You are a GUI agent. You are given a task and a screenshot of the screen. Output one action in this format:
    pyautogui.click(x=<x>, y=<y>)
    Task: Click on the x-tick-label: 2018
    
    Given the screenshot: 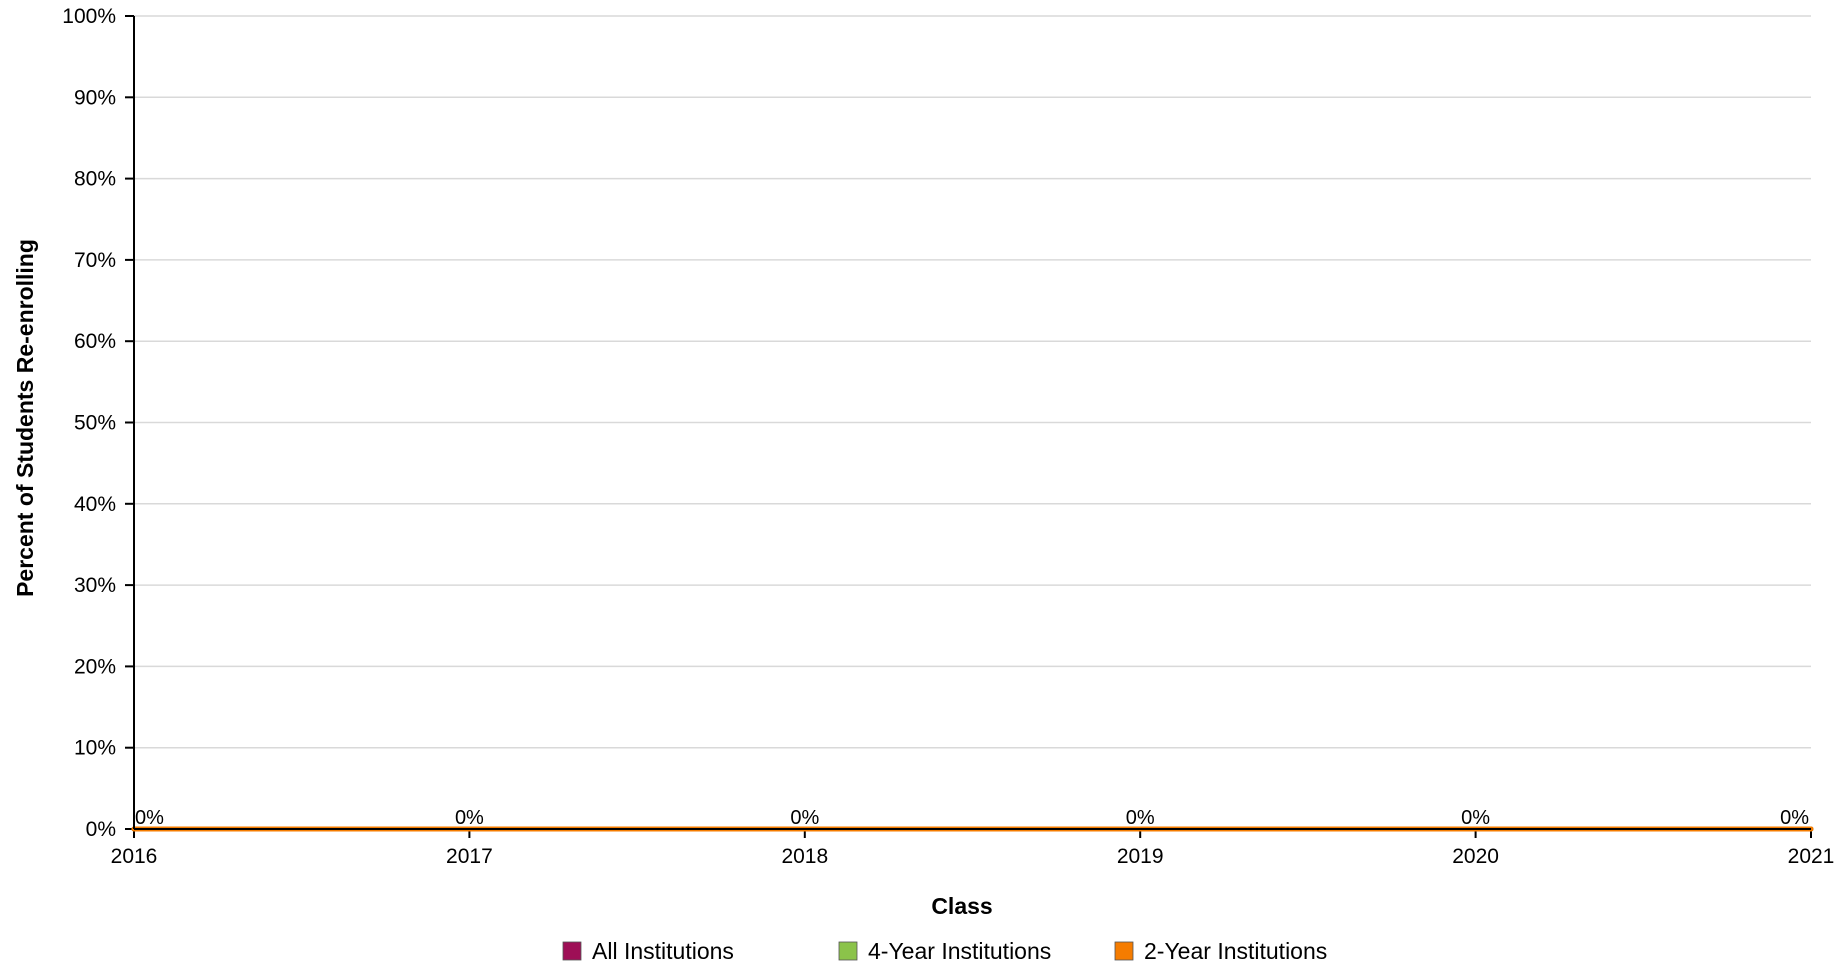 What is the action you would take?
    pyautogui.click(x=804, y=856)
    